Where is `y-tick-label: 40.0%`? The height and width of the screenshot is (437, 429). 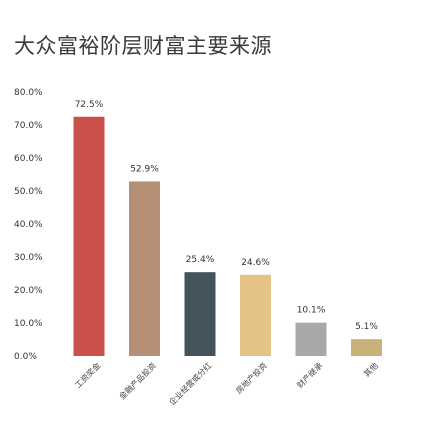 y-tick-label: 40.0% is located at coordinates (28, 225).